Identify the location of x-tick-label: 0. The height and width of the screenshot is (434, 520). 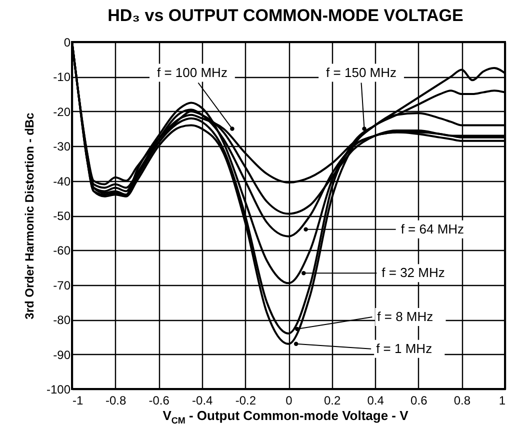
(289, 401).